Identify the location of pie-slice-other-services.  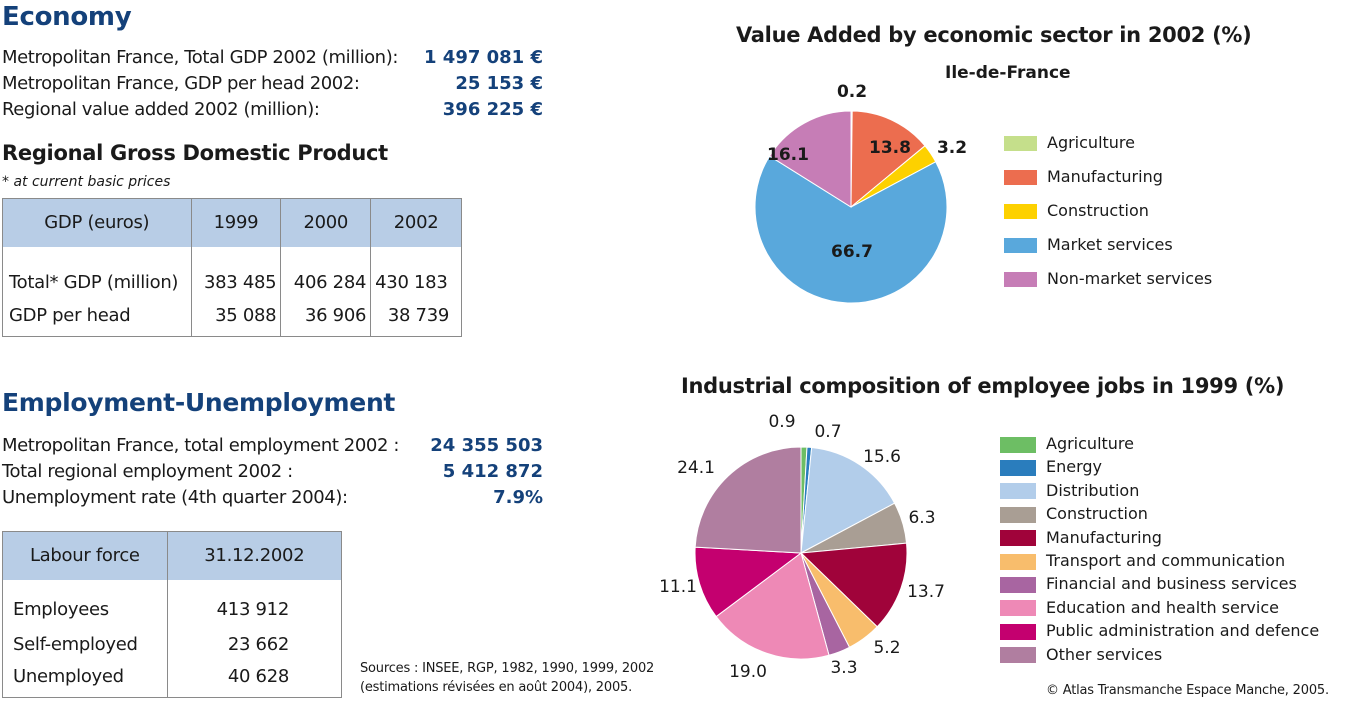
(748, 500).